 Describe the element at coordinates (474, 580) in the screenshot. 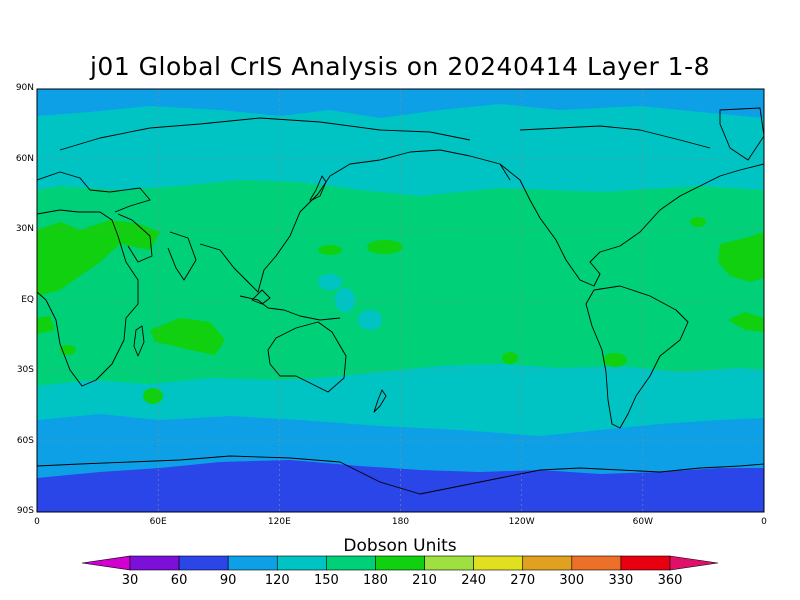

I see `colorbar-tick-label: 240` at that location.